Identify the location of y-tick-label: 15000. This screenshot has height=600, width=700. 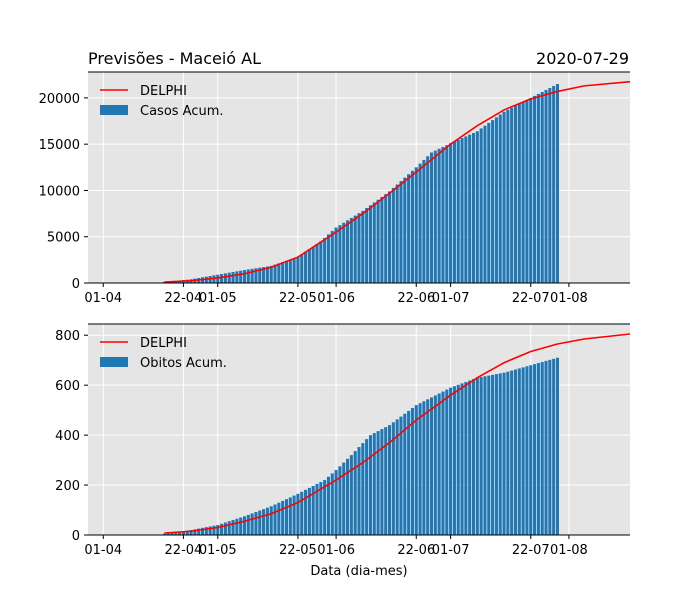
(59, 145).